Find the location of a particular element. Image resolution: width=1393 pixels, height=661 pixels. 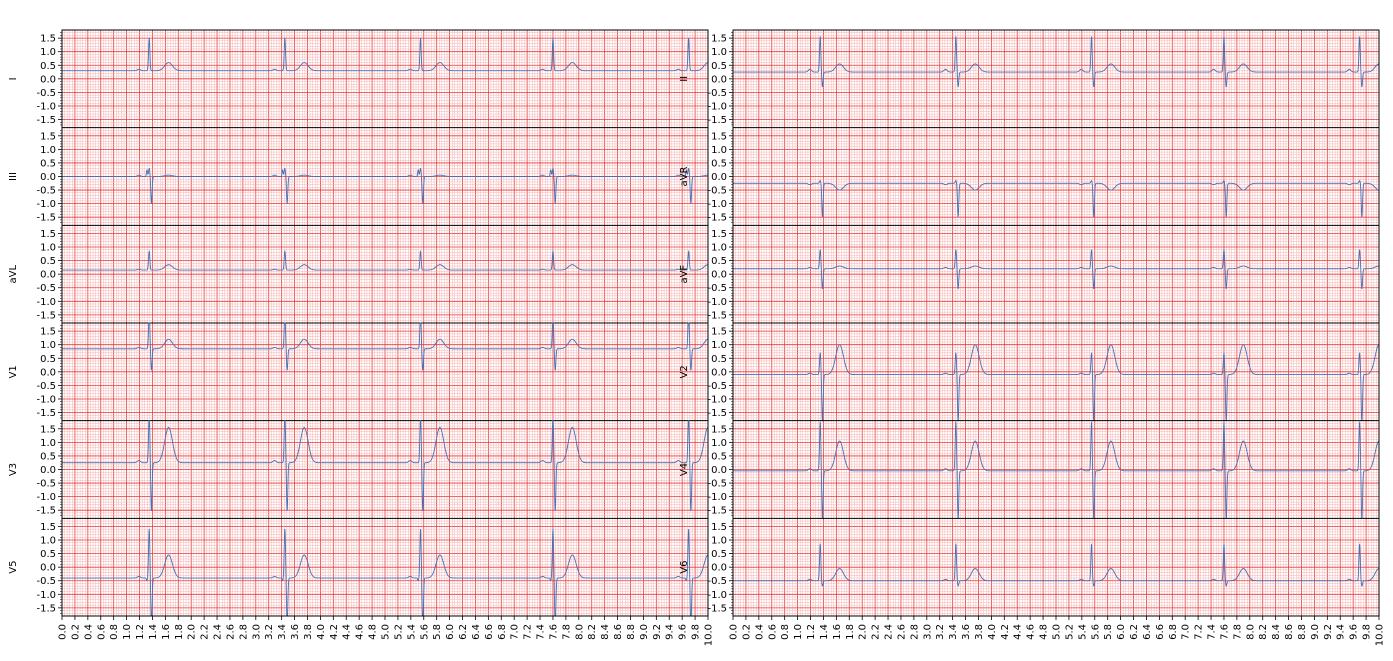

x-tick-label: 7.6 is located at coordinates (1224, 632).